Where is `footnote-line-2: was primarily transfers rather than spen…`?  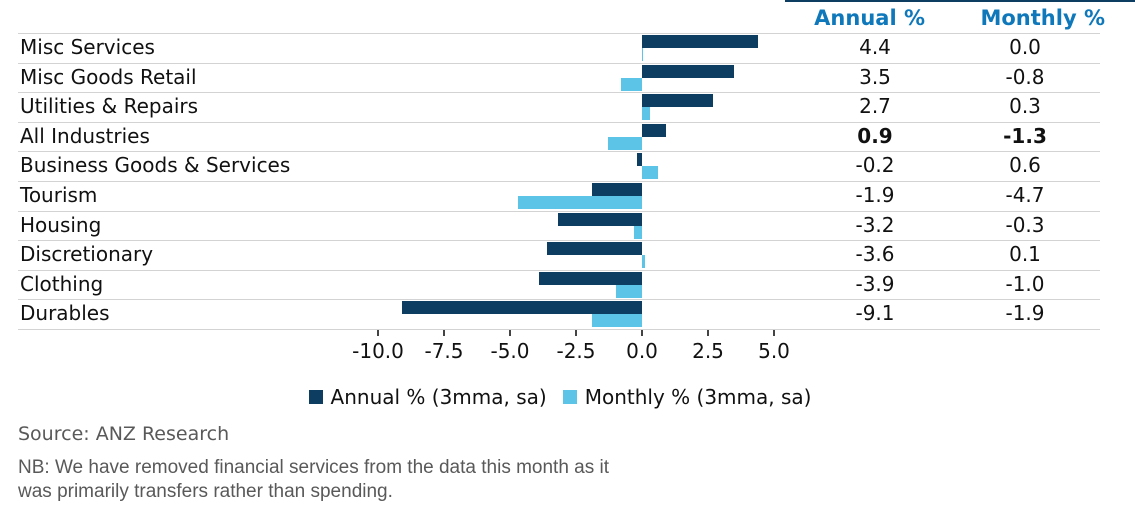
footnote-line-2: was primarily transfers rather than spen… is located at coordinates (205, 491).